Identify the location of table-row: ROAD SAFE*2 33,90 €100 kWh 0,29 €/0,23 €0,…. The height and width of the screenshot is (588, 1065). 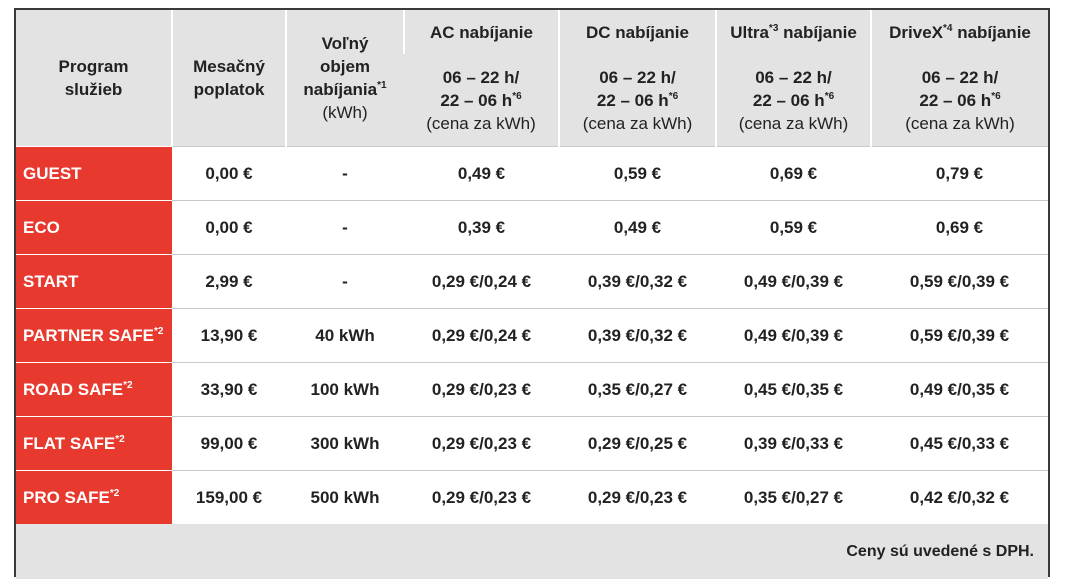
(532, 389).